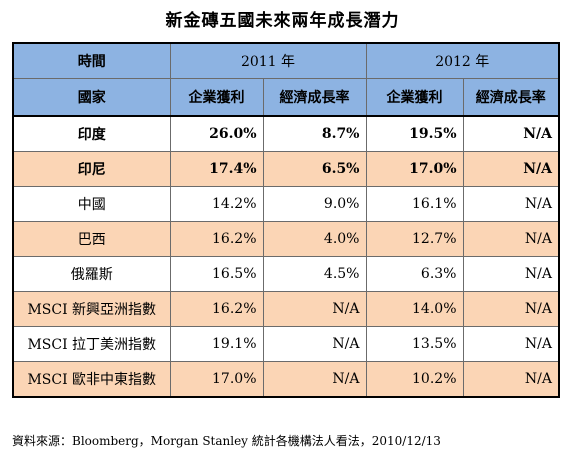 The height and width of the screenshot is (454, 565). What do you see at coordinates (414, 204) in the screenshot?
I see `profit-2012-cell: 16.1%` at bounding box center [414, 204].